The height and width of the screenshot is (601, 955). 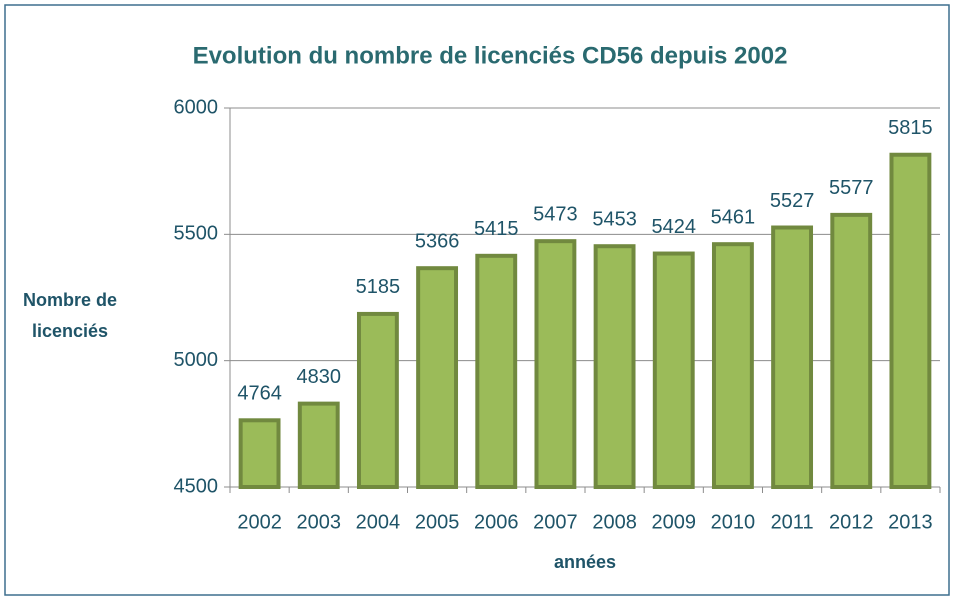 What do you see at coordinates (910, 522) in the screenshot?
I see `x-tick-label: 2013` at bounding box center [910, 522].